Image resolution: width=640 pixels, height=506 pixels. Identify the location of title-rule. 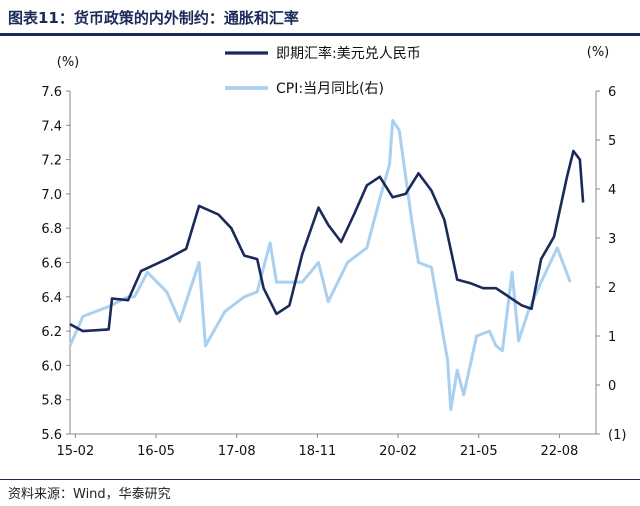
(320, 34).